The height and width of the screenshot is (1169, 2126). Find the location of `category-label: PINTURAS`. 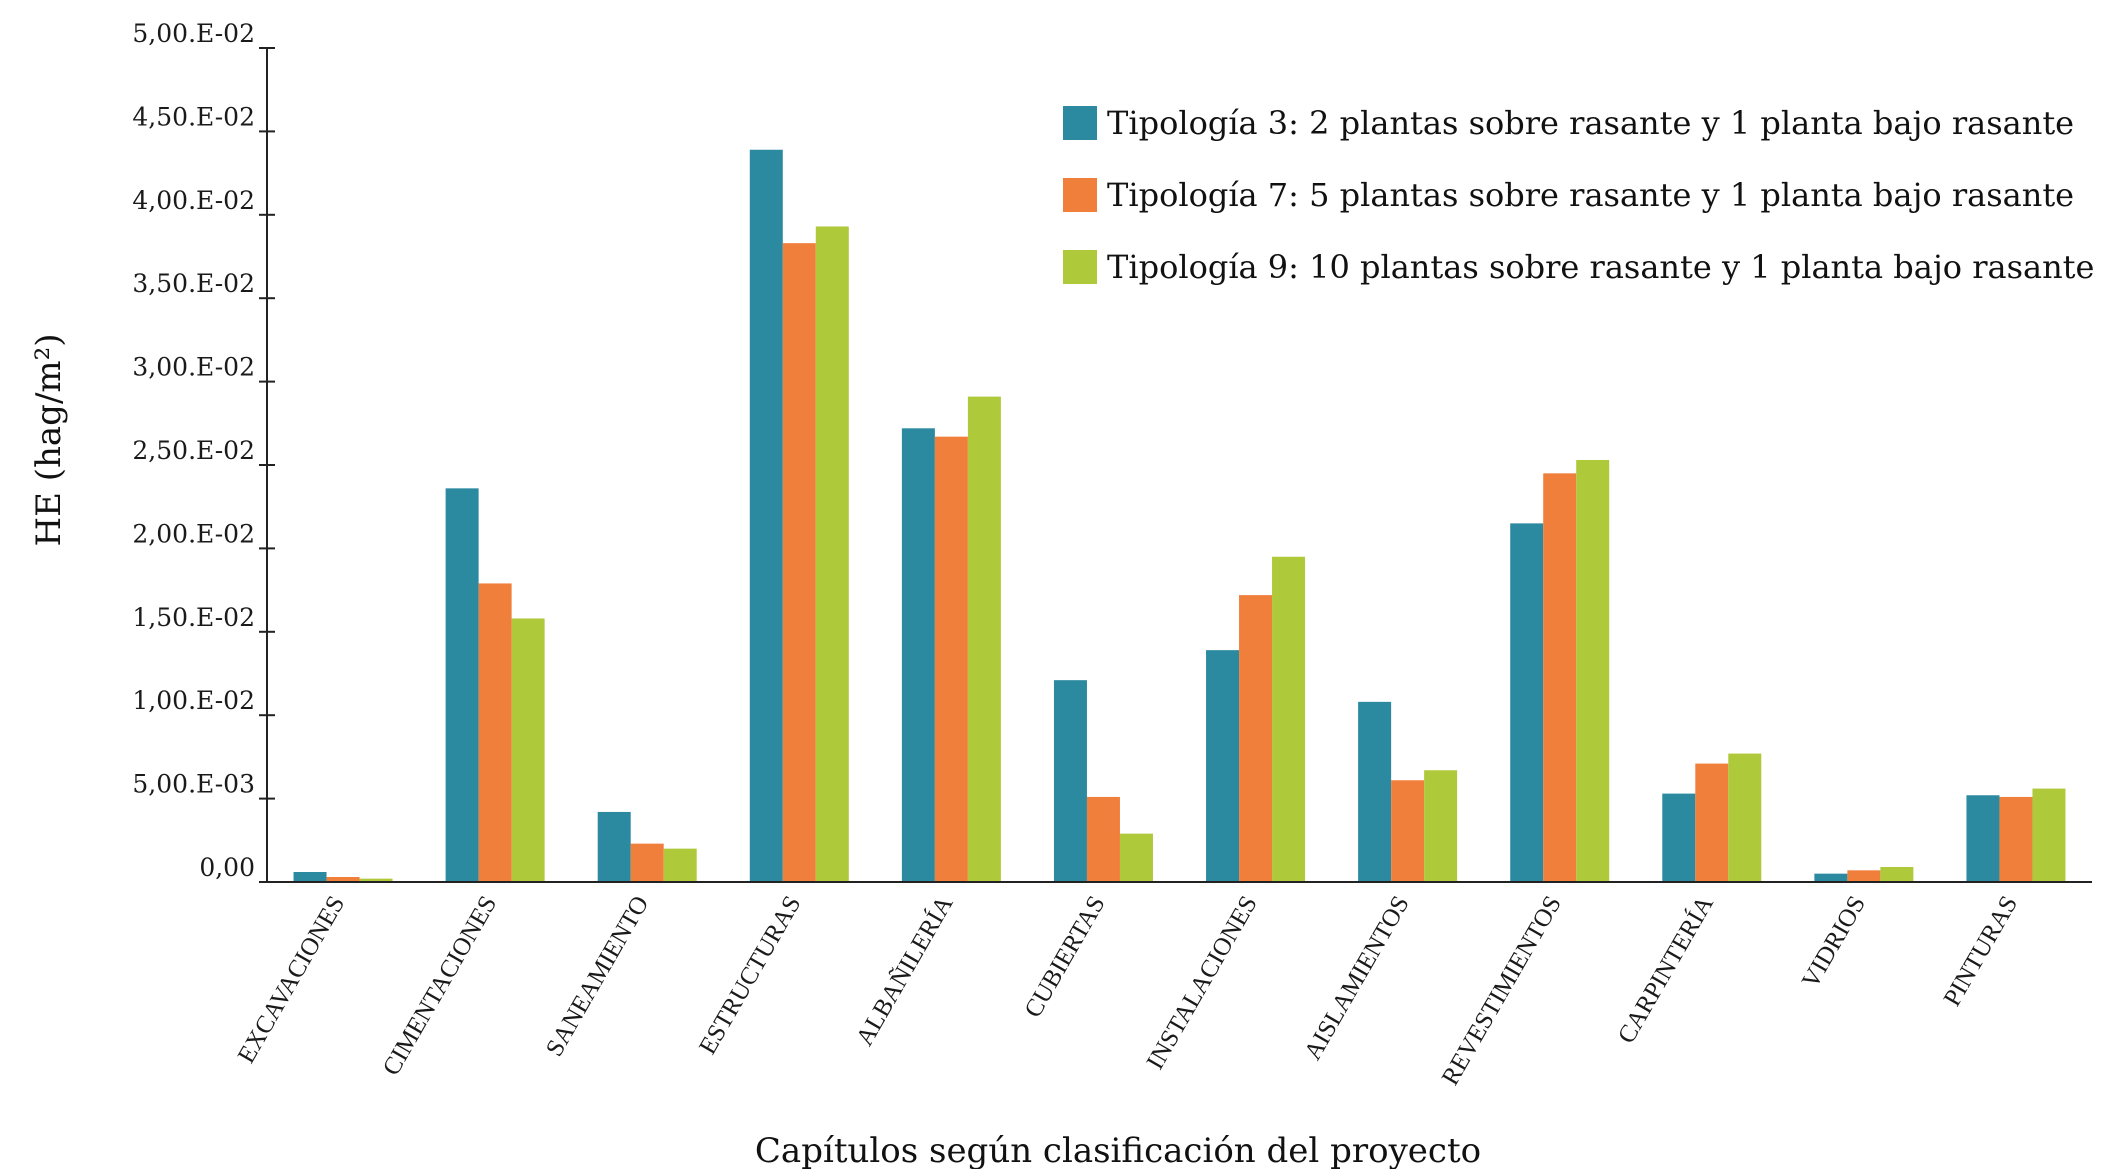

category-label: PINTURAS is located at coordinates (1981, 951).